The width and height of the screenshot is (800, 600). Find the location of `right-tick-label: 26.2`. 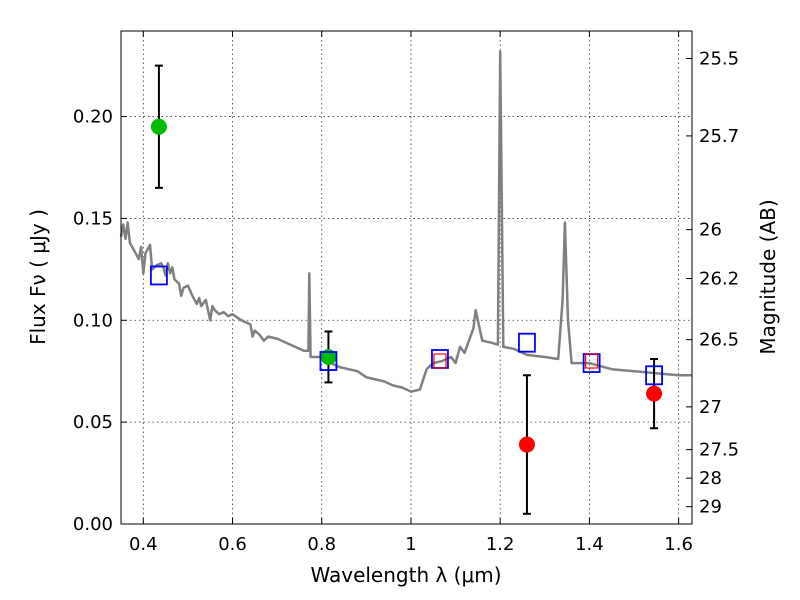

right-tick-label: 26.2 is located at coordinates (719, 279).